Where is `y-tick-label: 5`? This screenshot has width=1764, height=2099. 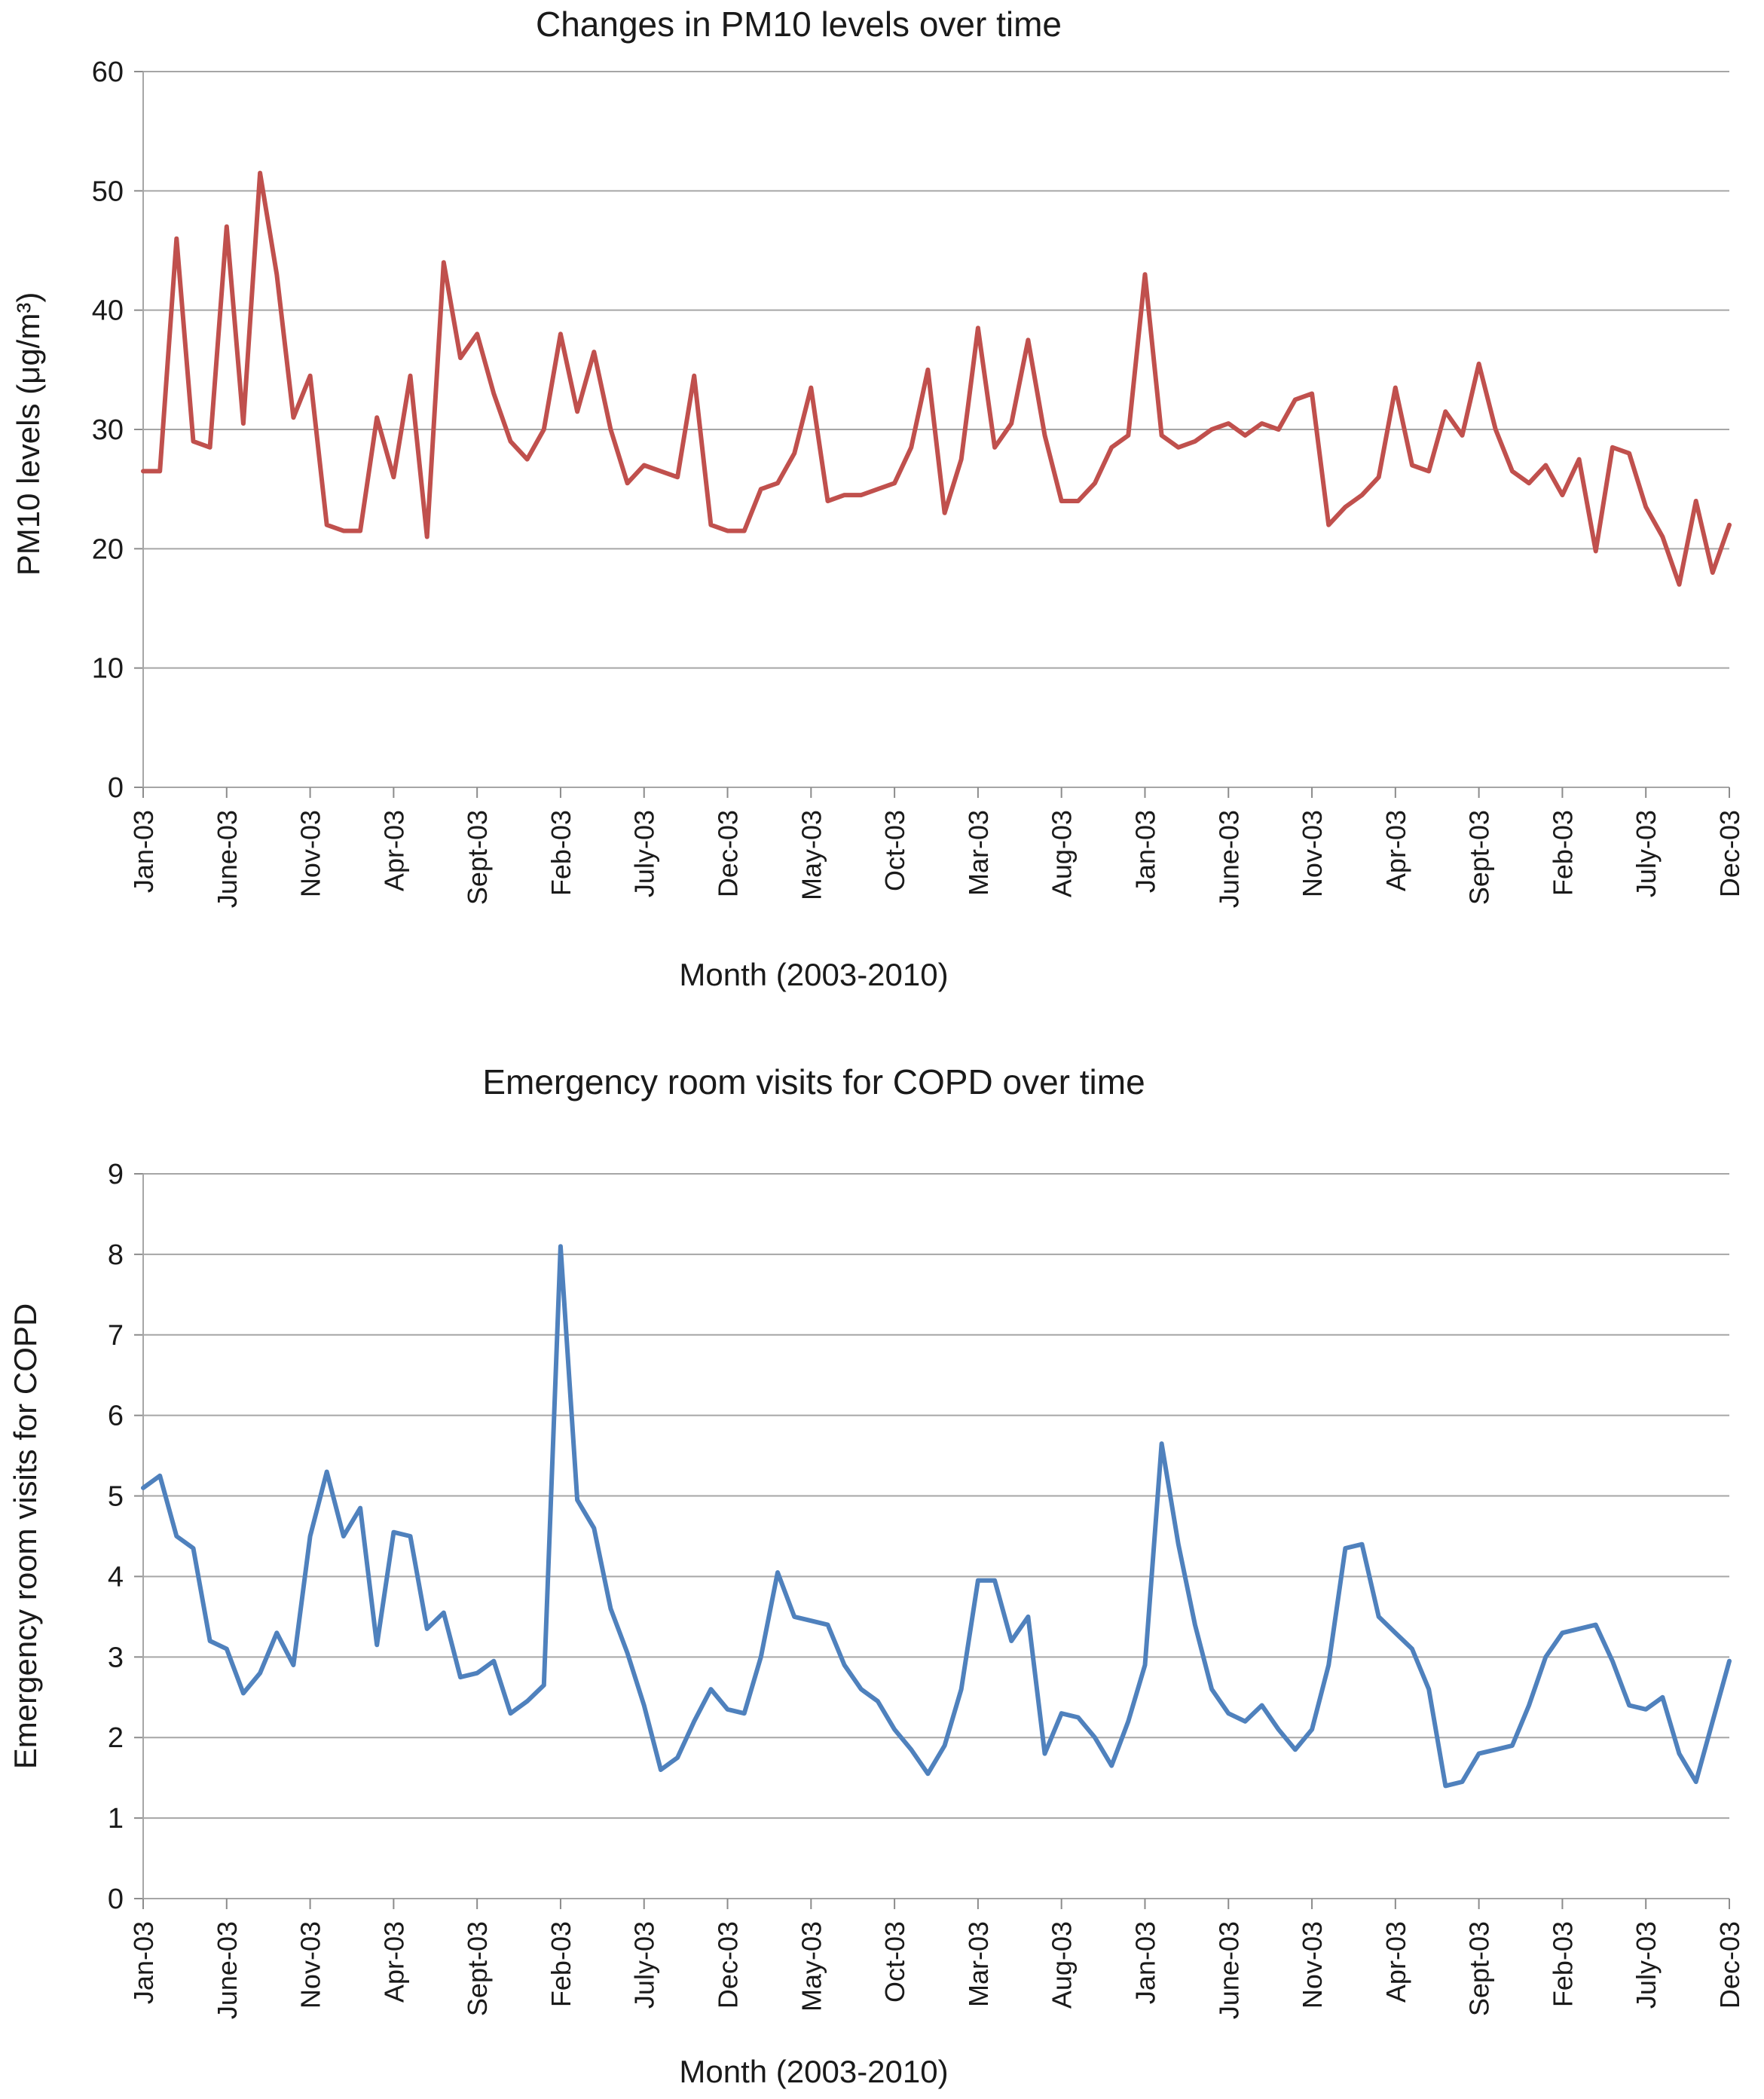
y-tick-label: 5 is located at coordinates (116, 1497).